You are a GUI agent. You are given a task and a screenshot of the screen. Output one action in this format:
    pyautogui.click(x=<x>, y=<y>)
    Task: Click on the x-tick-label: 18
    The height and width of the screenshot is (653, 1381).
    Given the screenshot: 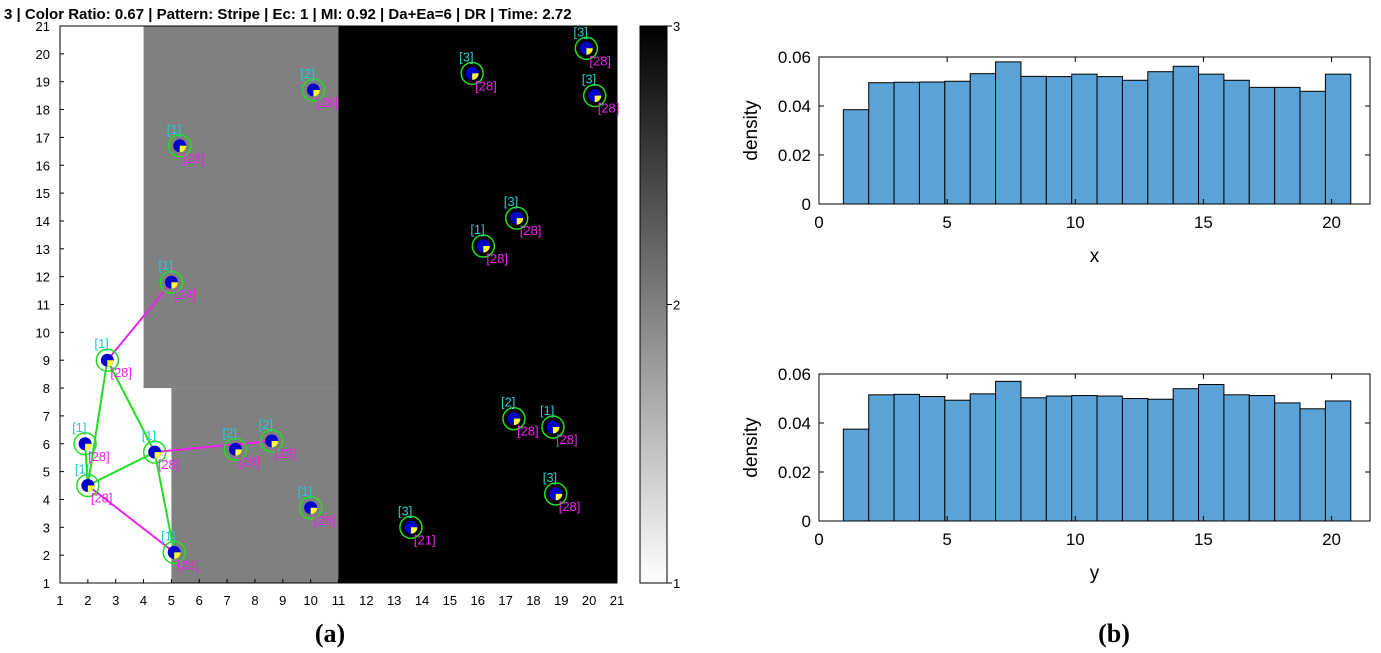 What is the action you would take?
    pyautogui.click(x=533, y=600)
    